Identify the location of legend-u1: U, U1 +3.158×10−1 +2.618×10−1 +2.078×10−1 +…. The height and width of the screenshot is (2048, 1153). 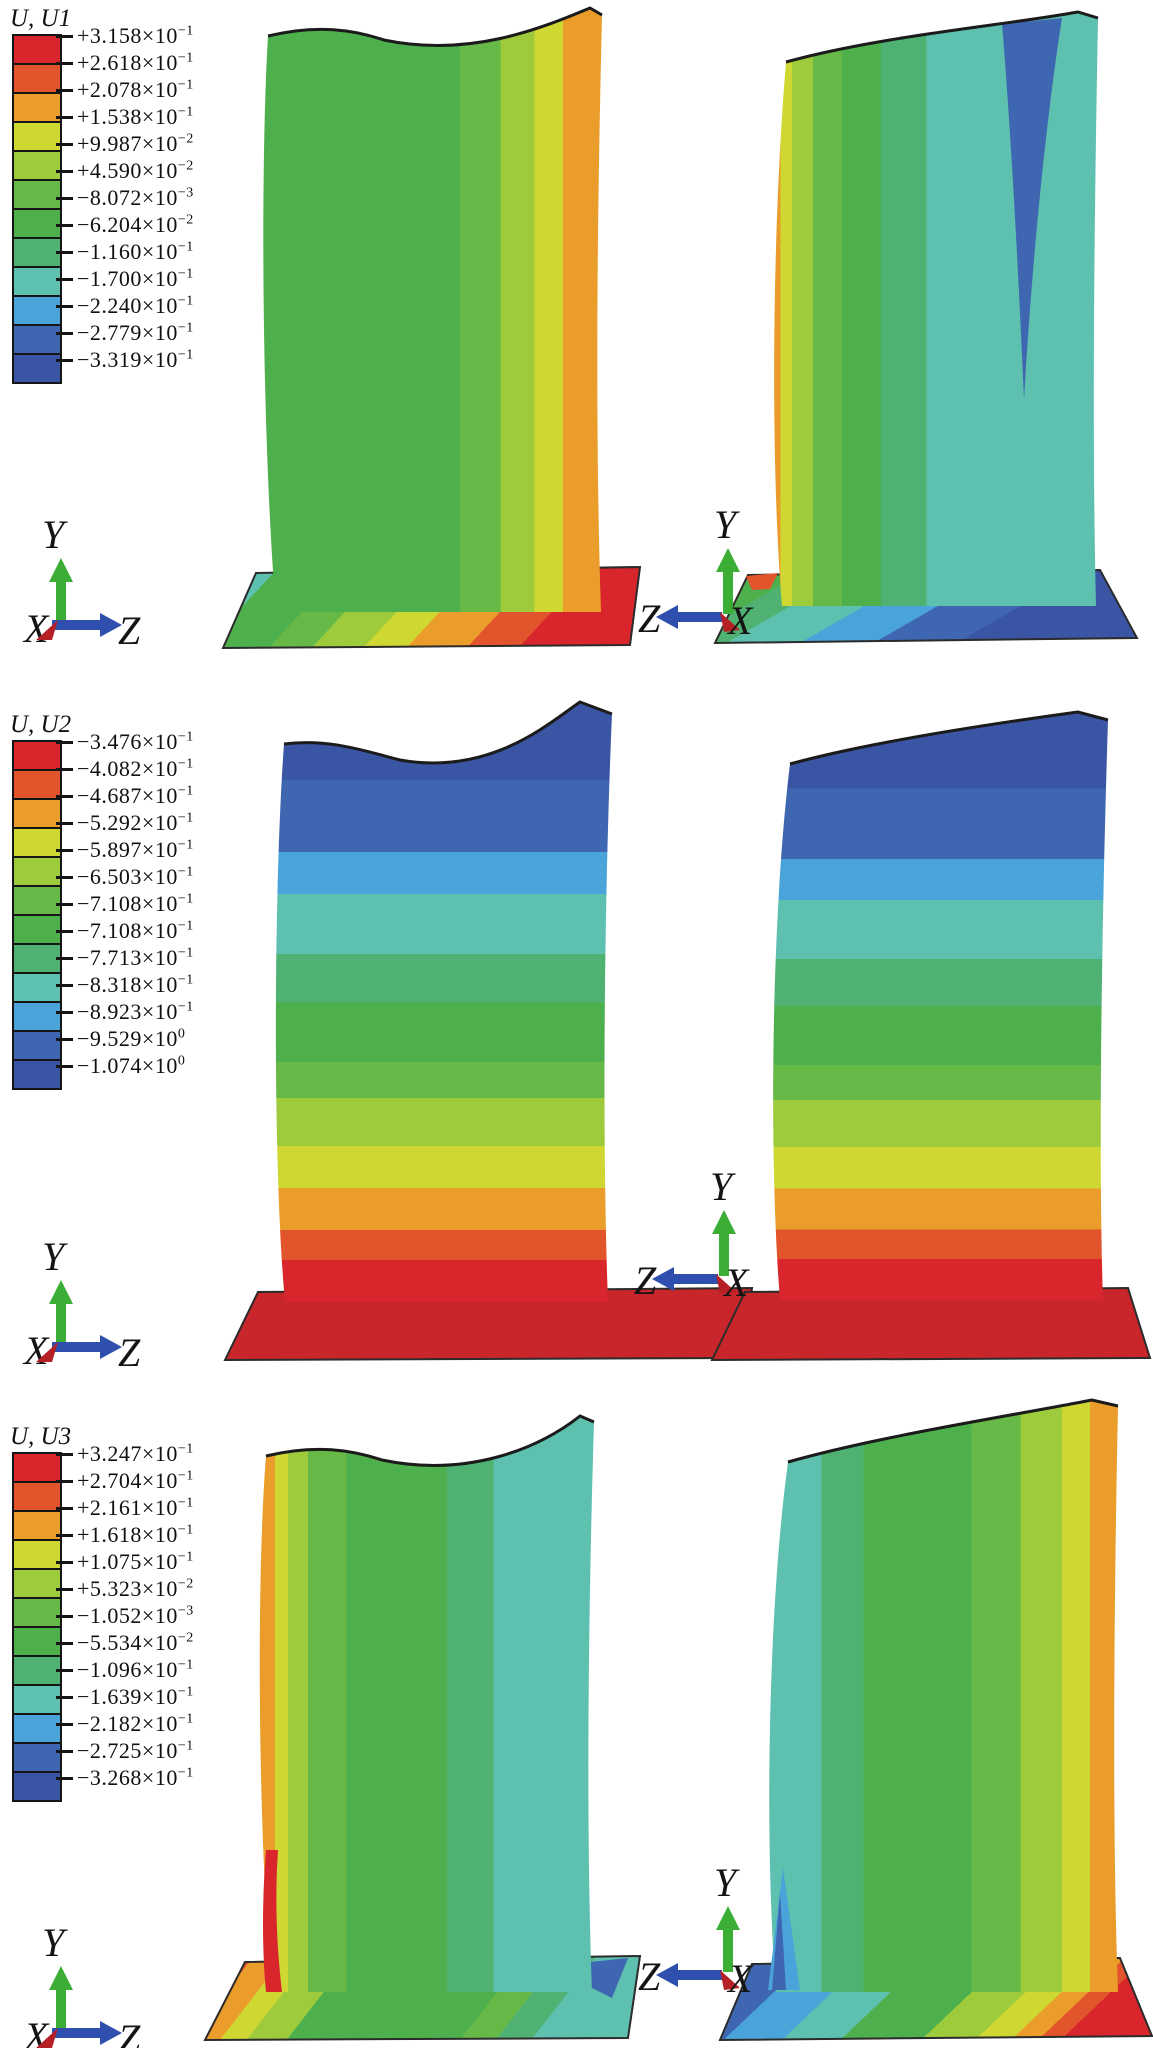
(100, 205).